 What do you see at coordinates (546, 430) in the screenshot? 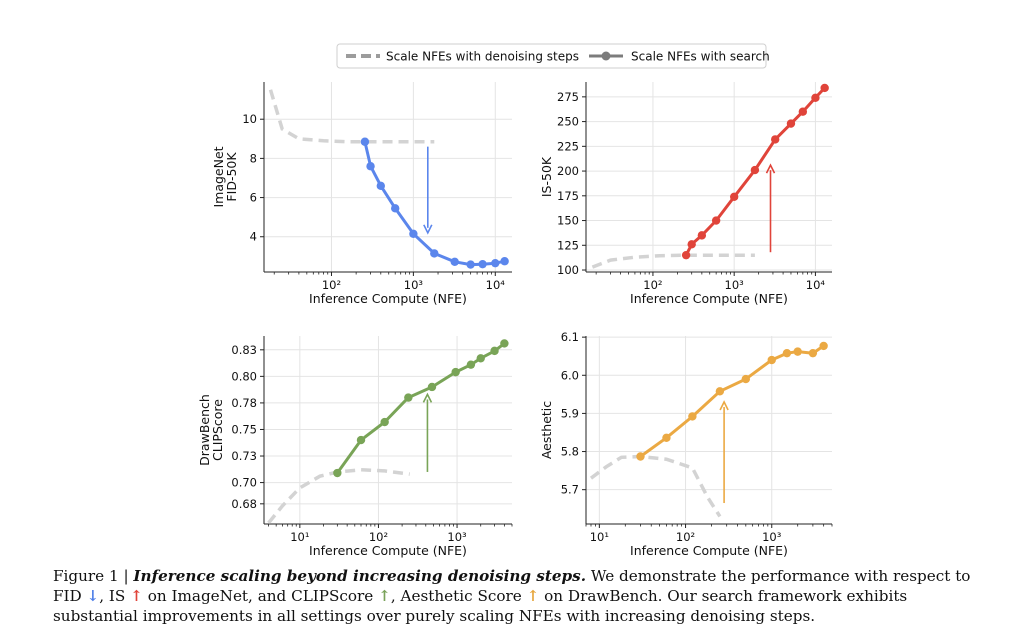
I see `y-axis-label: Aesthetic` at bounding box center [546, 430].